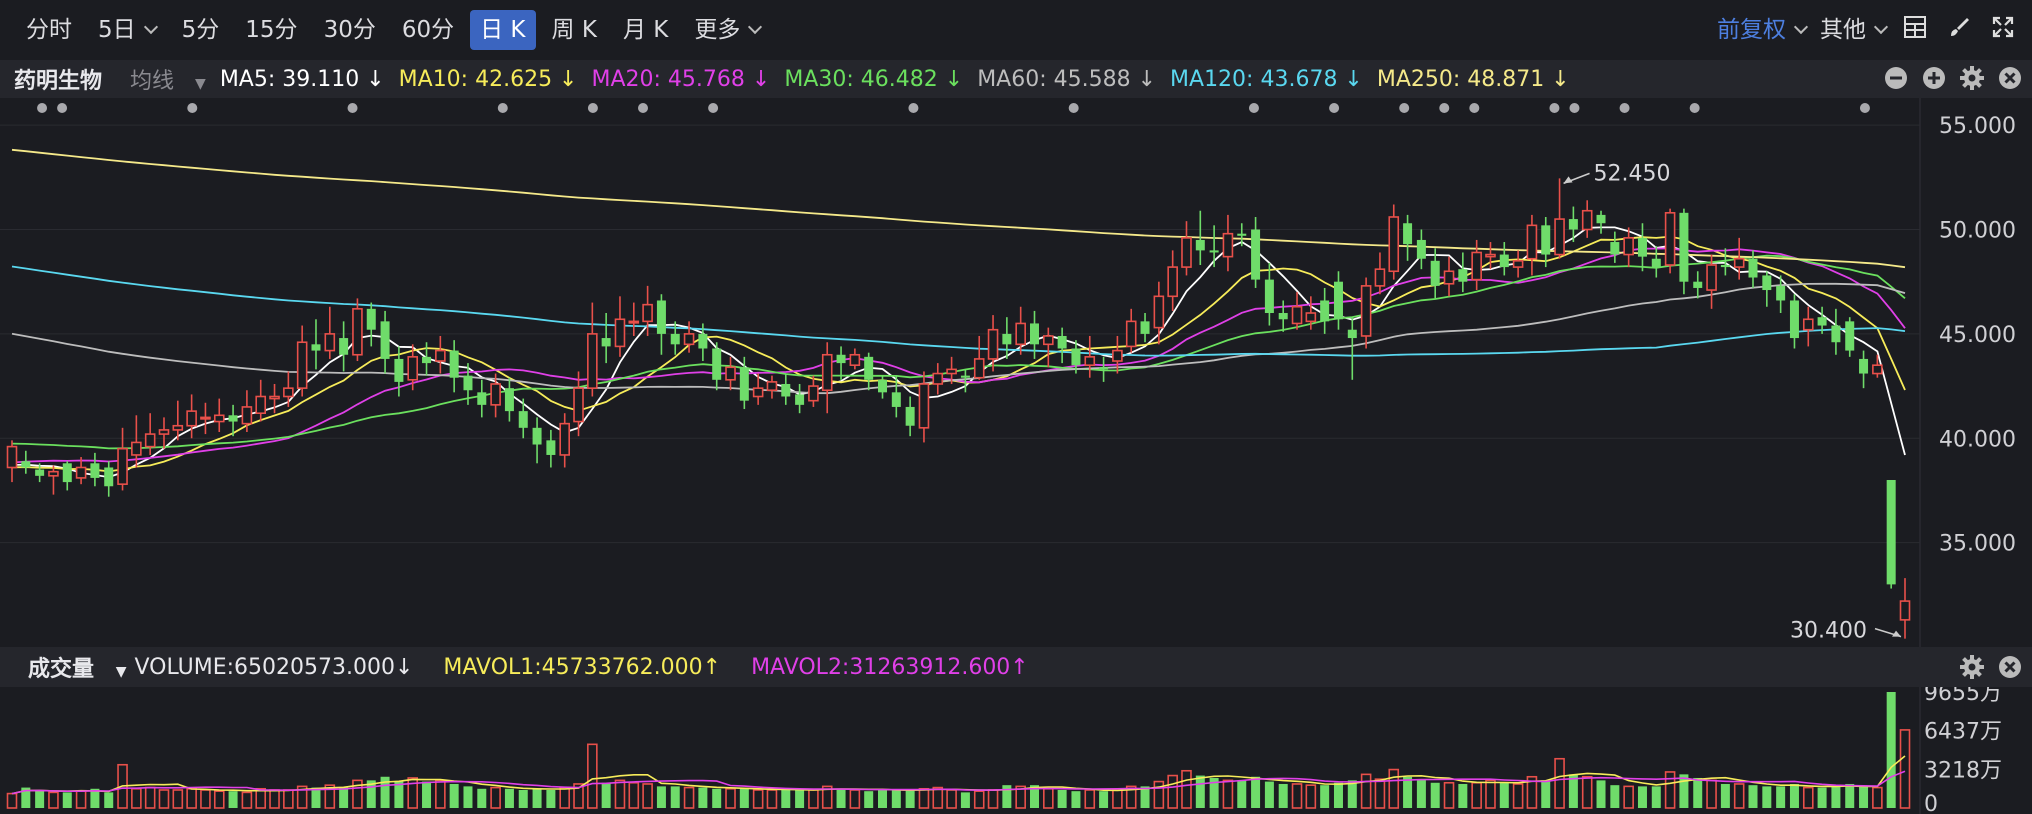 The image size is (2032, 814). What do you see at coordinates (70, 667) in the screenshot?
I see `volume-title: 成交量 ▼` at bounding box center [70, 667].